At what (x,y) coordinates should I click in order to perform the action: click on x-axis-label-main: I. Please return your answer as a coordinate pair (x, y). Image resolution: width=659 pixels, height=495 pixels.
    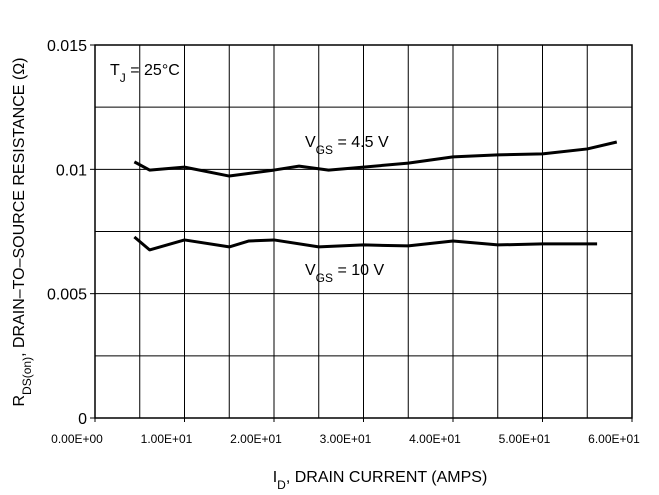
    Looking at the image, I should click on (275, 477).